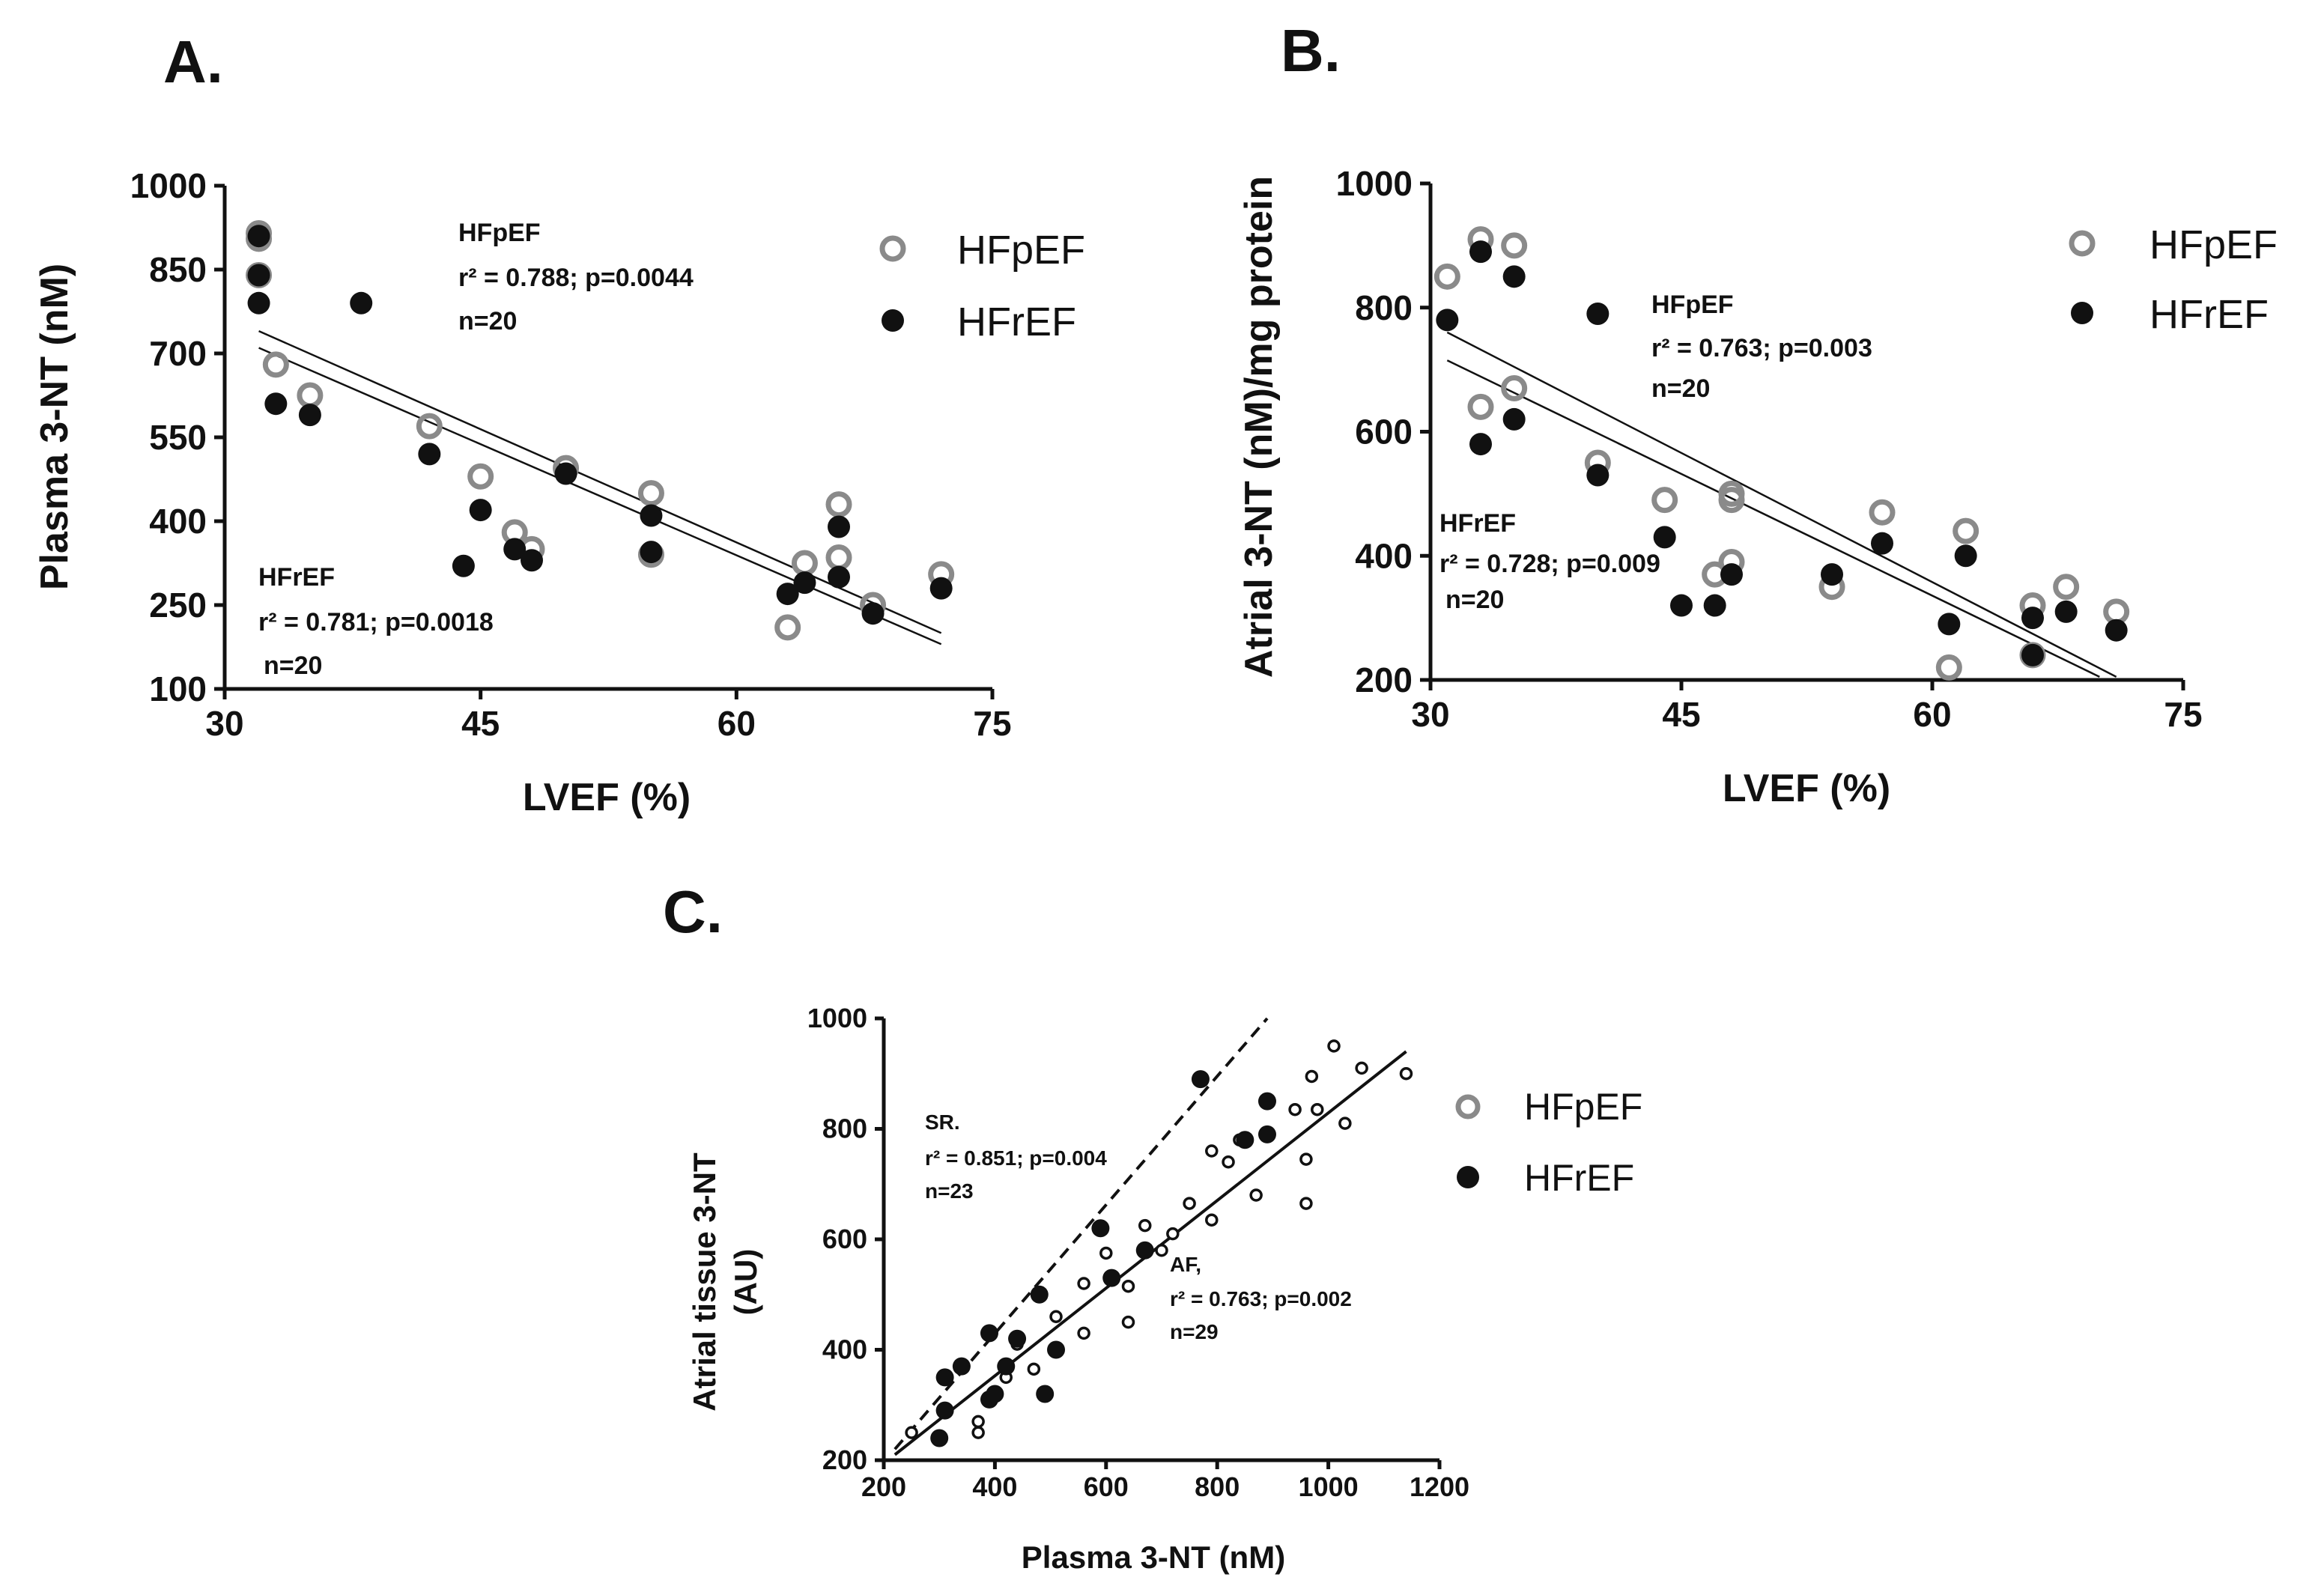 This screenshot has width=2324, height=1595. Describe the element at coordinates (178, 354) in the screenshot. I see `panel-a-y-tick-label: 700` at that location.